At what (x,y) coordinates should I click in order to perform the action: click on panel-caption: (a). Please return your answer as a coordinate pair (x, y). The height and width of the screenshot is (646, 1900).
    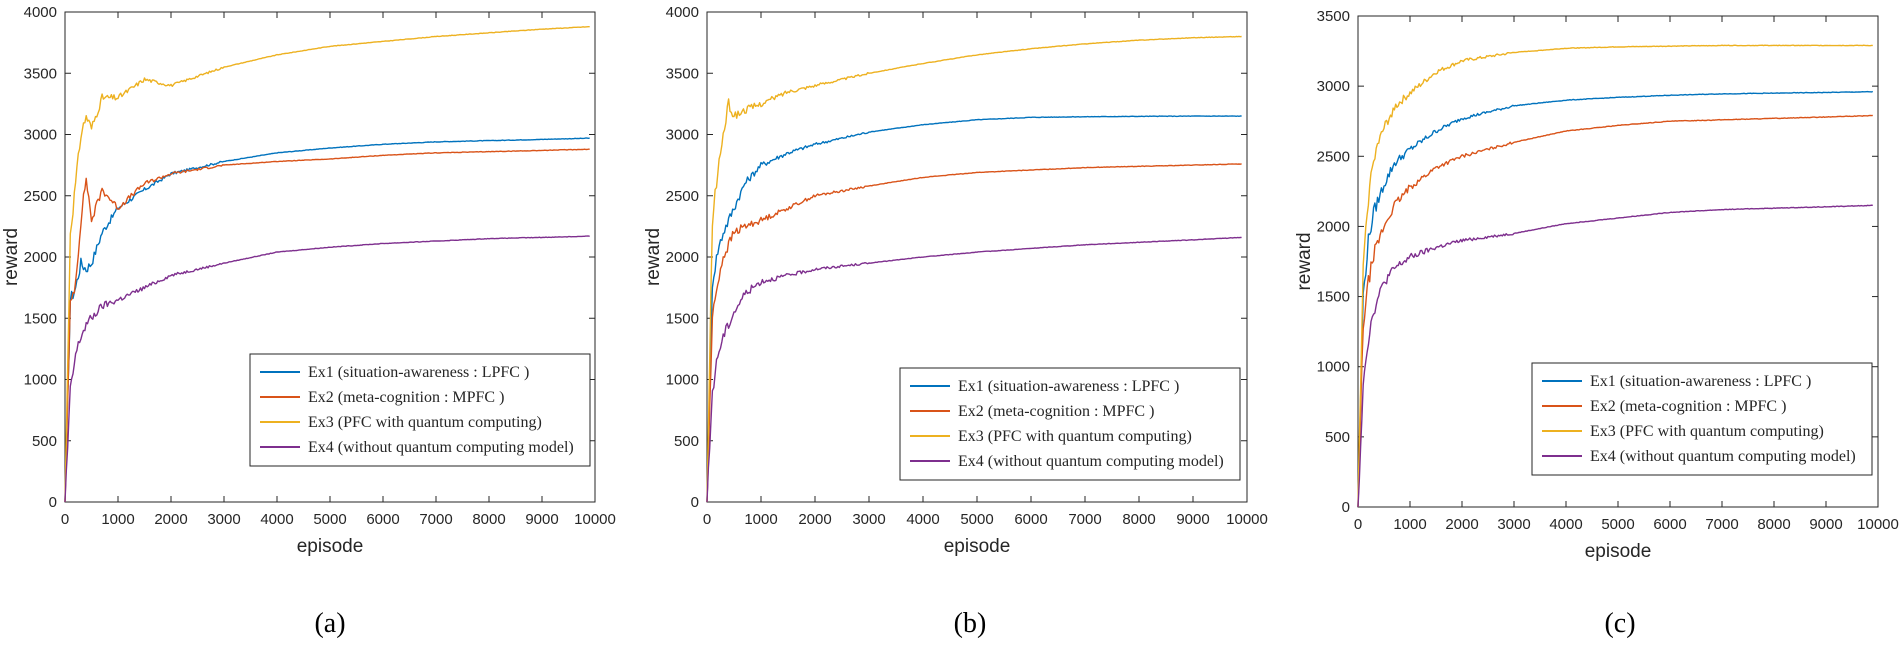
    Looking at the image, I should click on (329, 623).